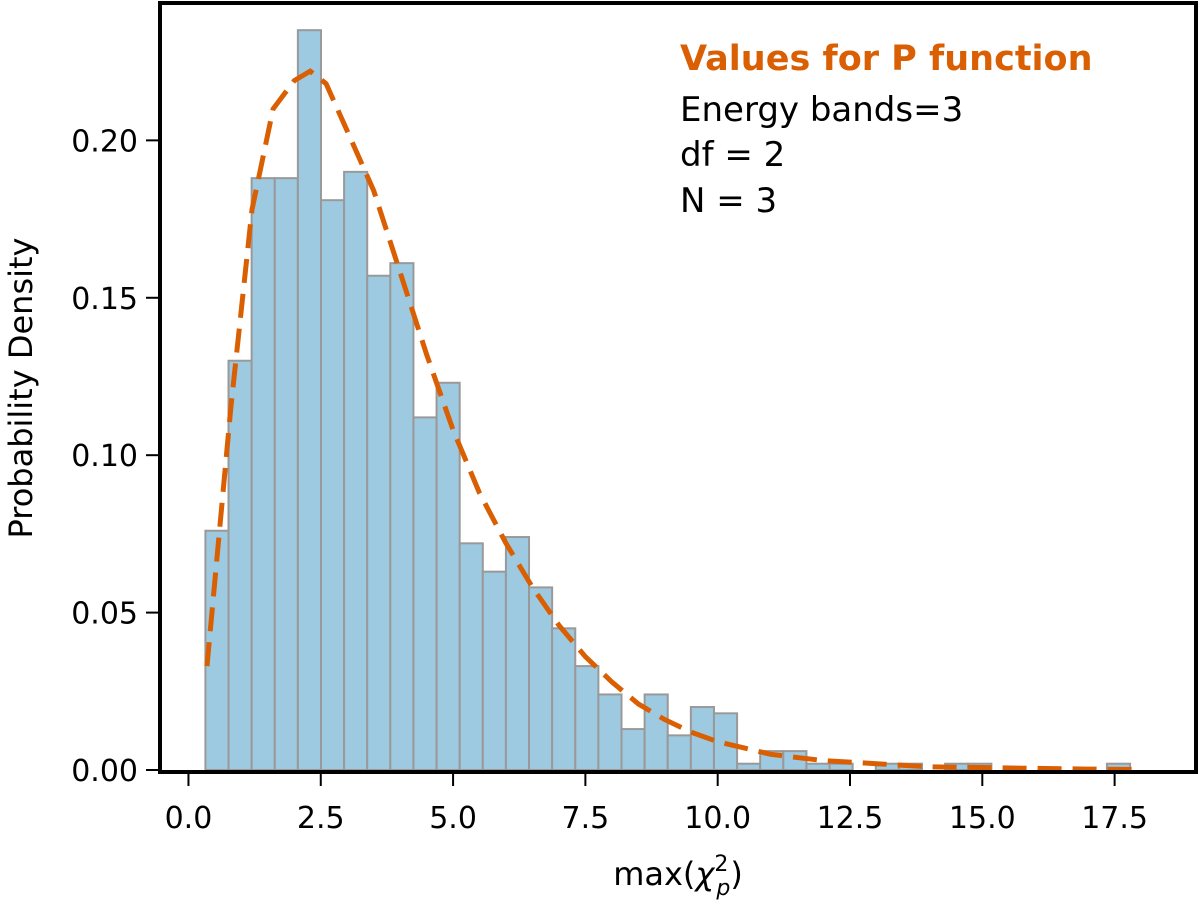 The height and width of the screenshot is (904, 1200). Describe the element at coordinates (656, 805) in the screenshot. I see `x-axis-ticks: 0.0 2.5 5.0 7.5 10.0 12.5 15.0 17.5` at that location.